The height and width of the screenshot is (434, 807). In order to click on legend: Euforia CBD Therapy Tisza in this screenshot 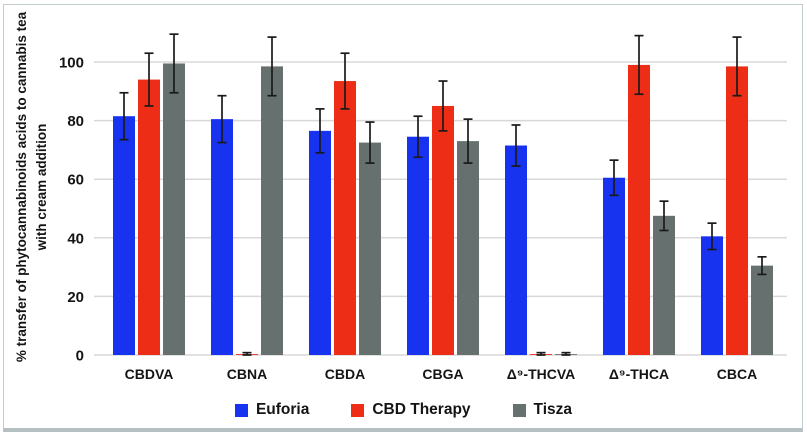, I will do `click(403, 410)`.